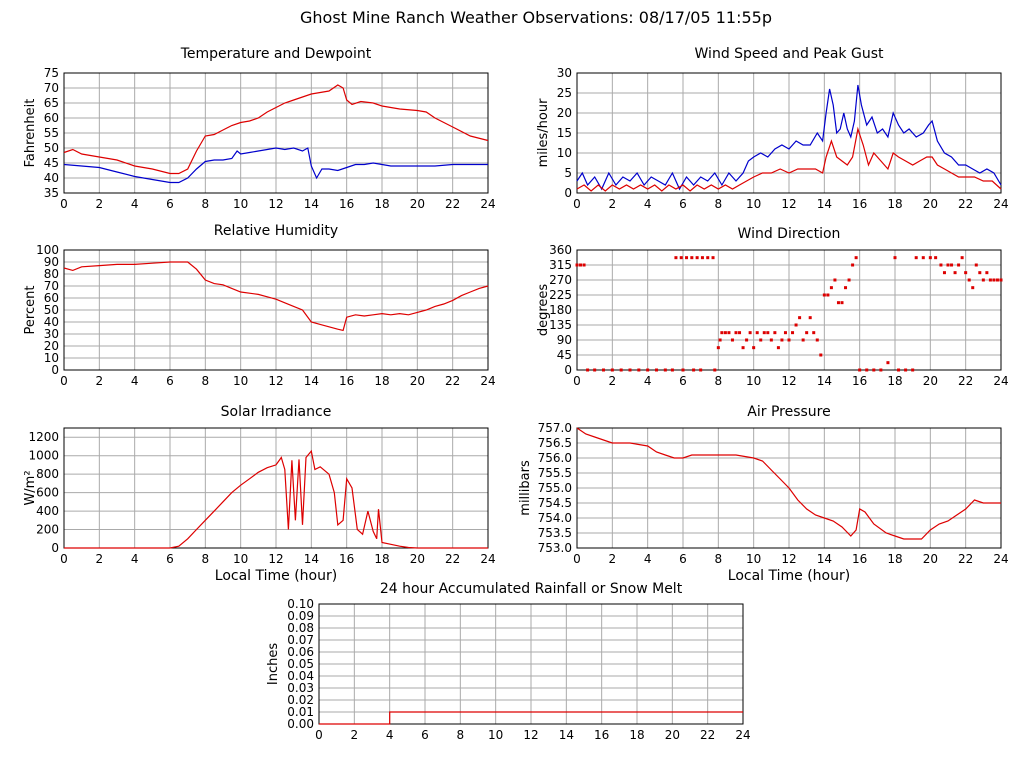  I want to click on wind-speed-x-tick-label: 6, so click(683, 204).